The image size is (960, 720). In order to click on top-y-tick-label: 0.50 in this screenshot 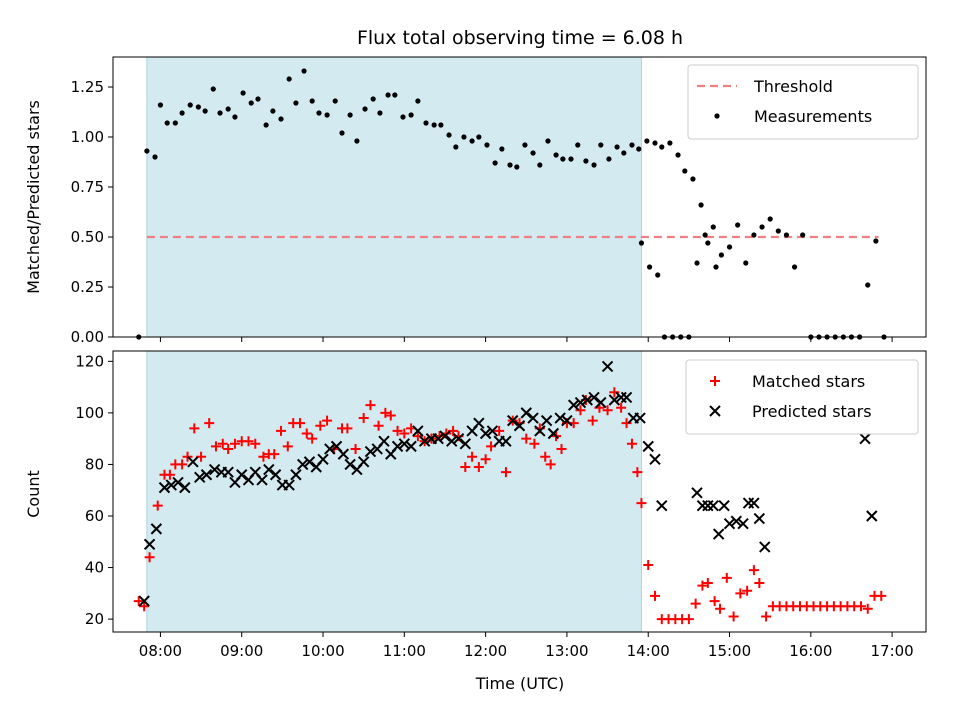, I will do `click(87, 237)`.